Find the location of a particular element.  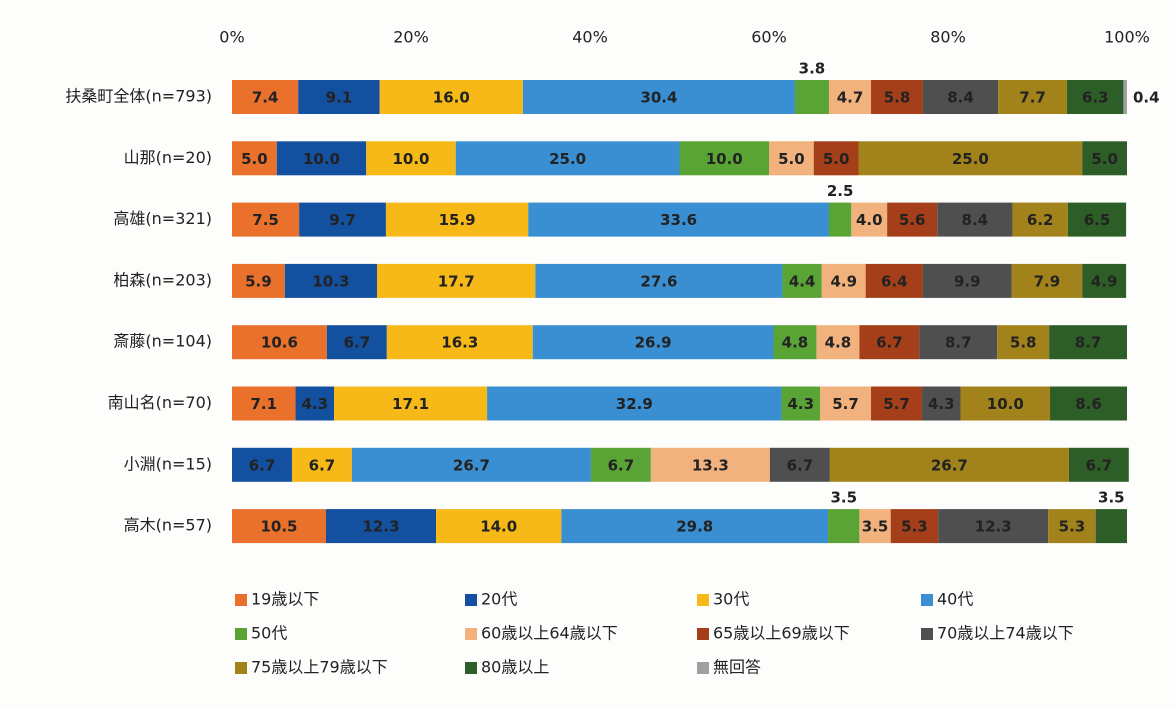

value-label: 25.0 is located at coordinates (970, 159).